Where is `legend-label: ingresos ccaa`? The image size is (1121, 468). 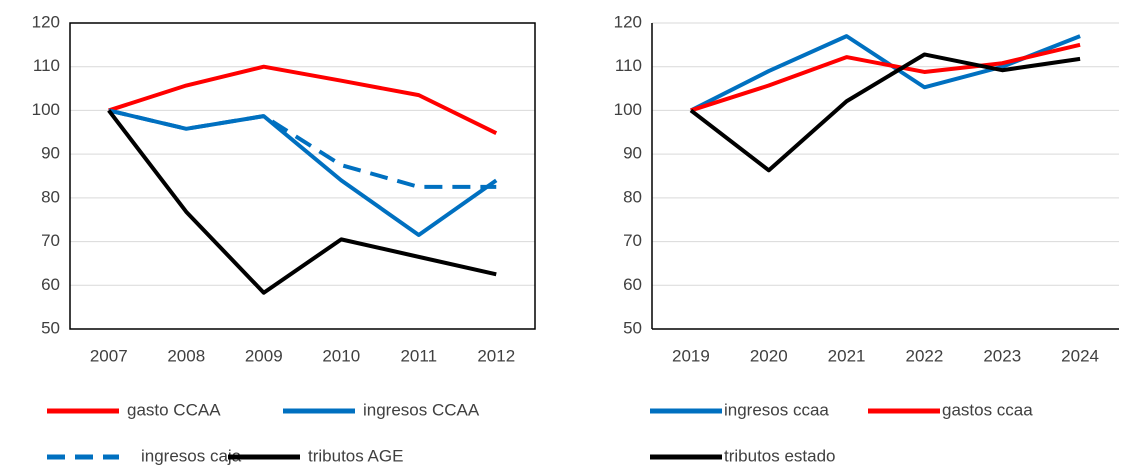
legend-label: ingresos ccaa is located at coordinates (776, 409).